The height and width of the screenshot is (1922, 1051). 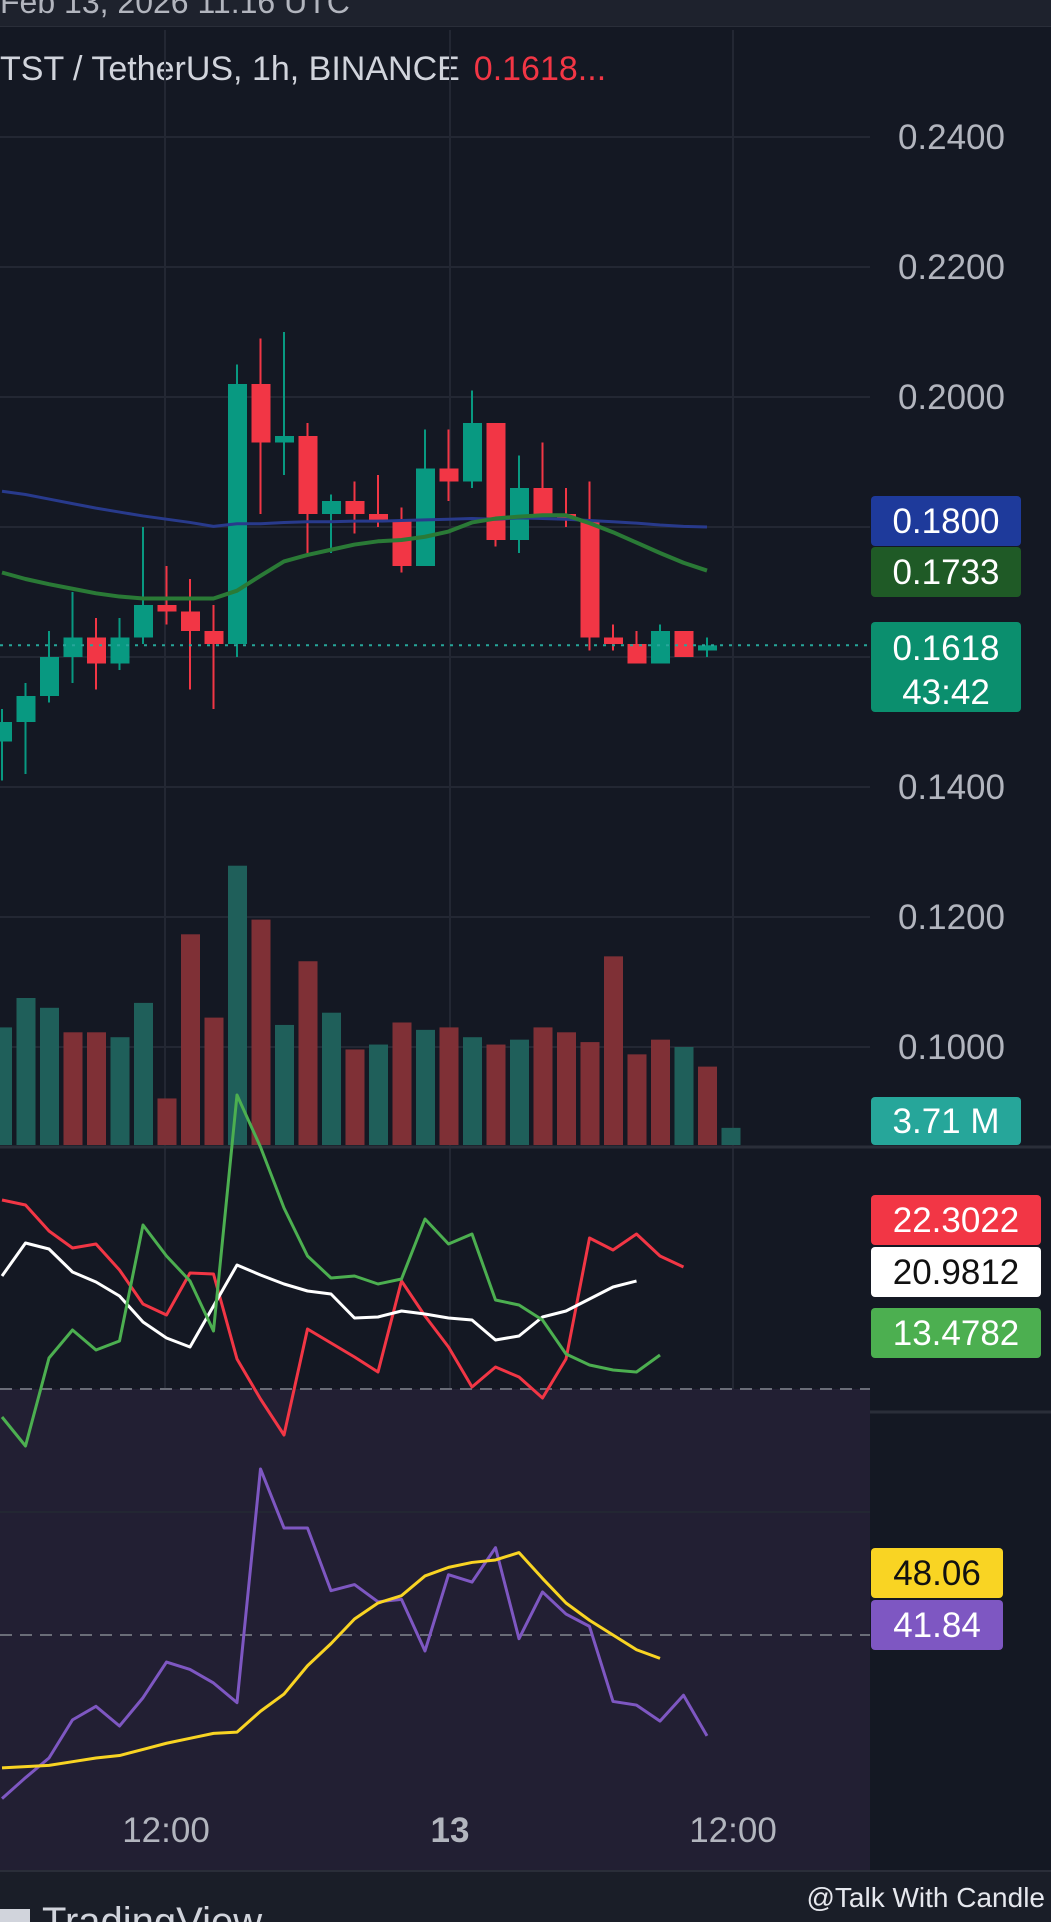 What do you see at coordinates (354, 557) in the screenshot?
I see `ma-fast-line` at bounding box center [354, 557].